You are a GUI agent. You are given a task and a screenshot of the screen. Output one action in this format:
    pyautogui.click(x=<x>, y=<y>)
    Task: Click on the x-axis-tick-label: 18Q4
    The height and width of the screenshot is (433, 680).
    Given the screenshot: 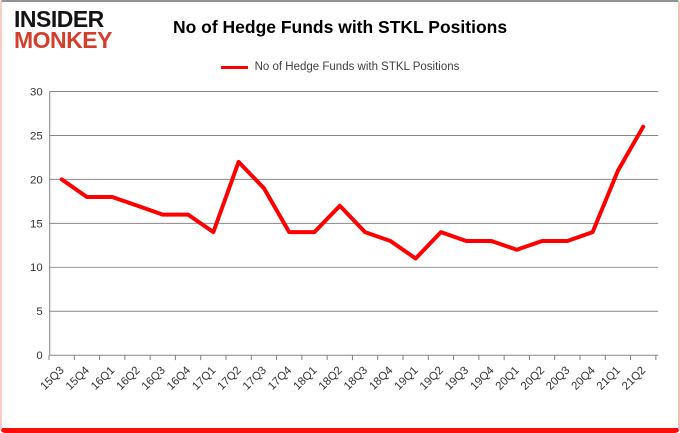 What is the action you would take?
    pyautogui.click(x=381, y=379)
    